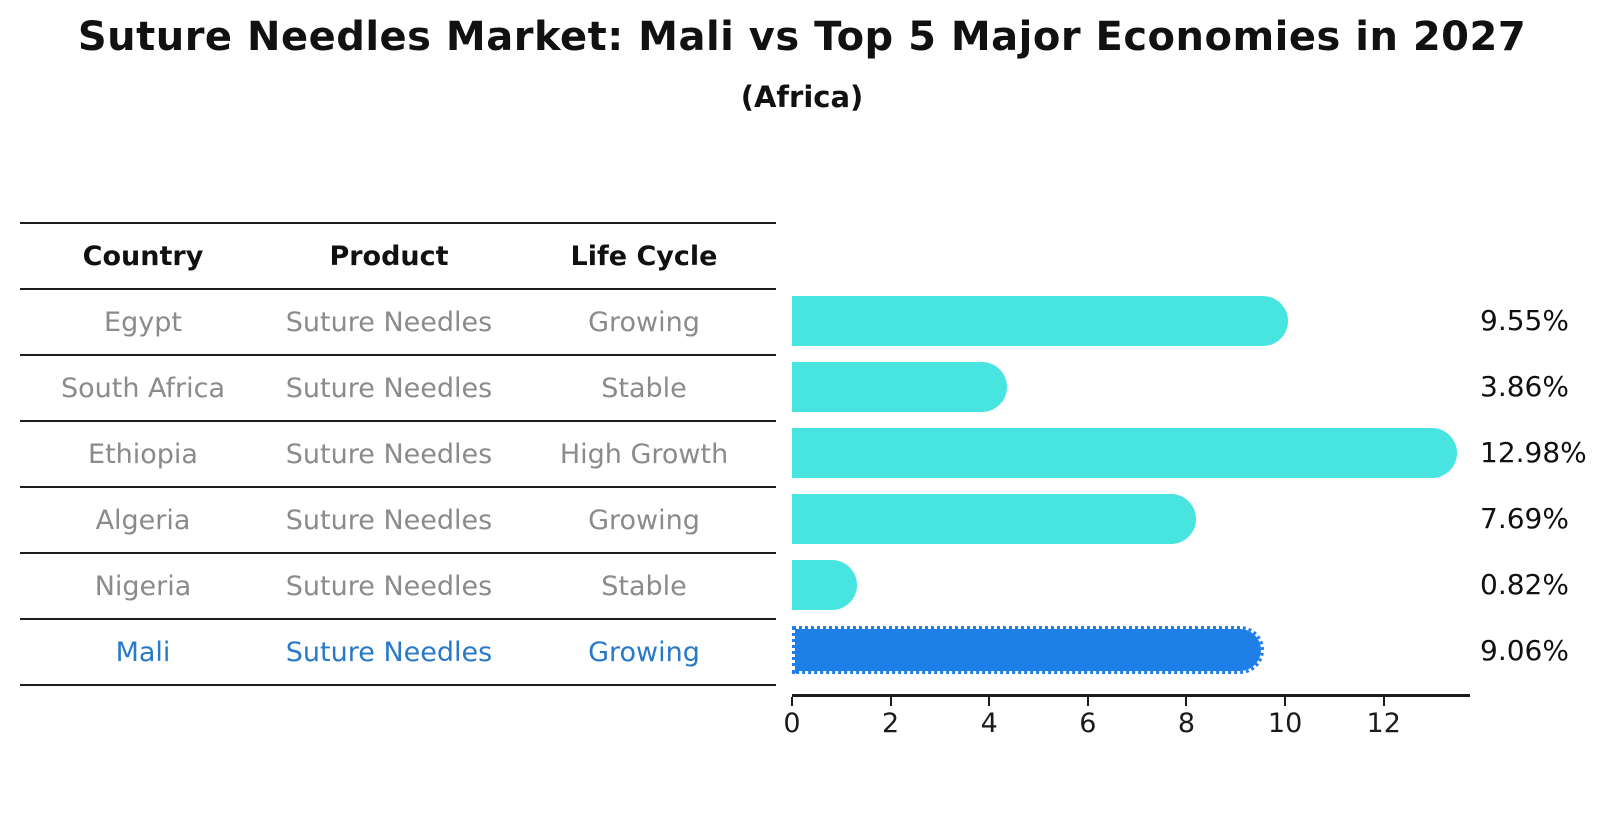 This screenshot has height=823, width=1604. Describe the element at coordinates (1524, 650) in the screenshot. I see `value-label-mali: 9.06%` at that location.